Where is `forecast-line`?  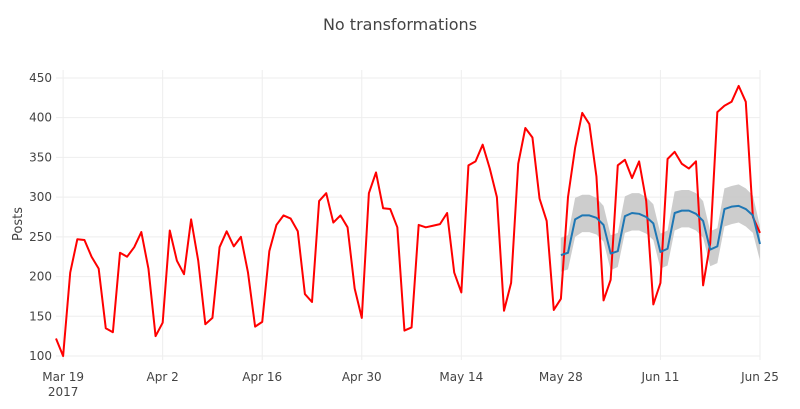
forecast-line is located at coordinates (660, 230).